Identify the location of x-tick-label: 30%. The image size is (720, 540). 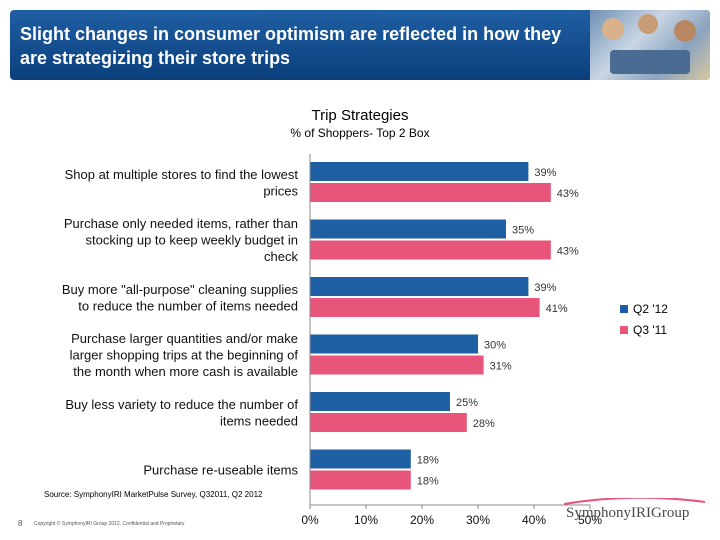
(478, 520).